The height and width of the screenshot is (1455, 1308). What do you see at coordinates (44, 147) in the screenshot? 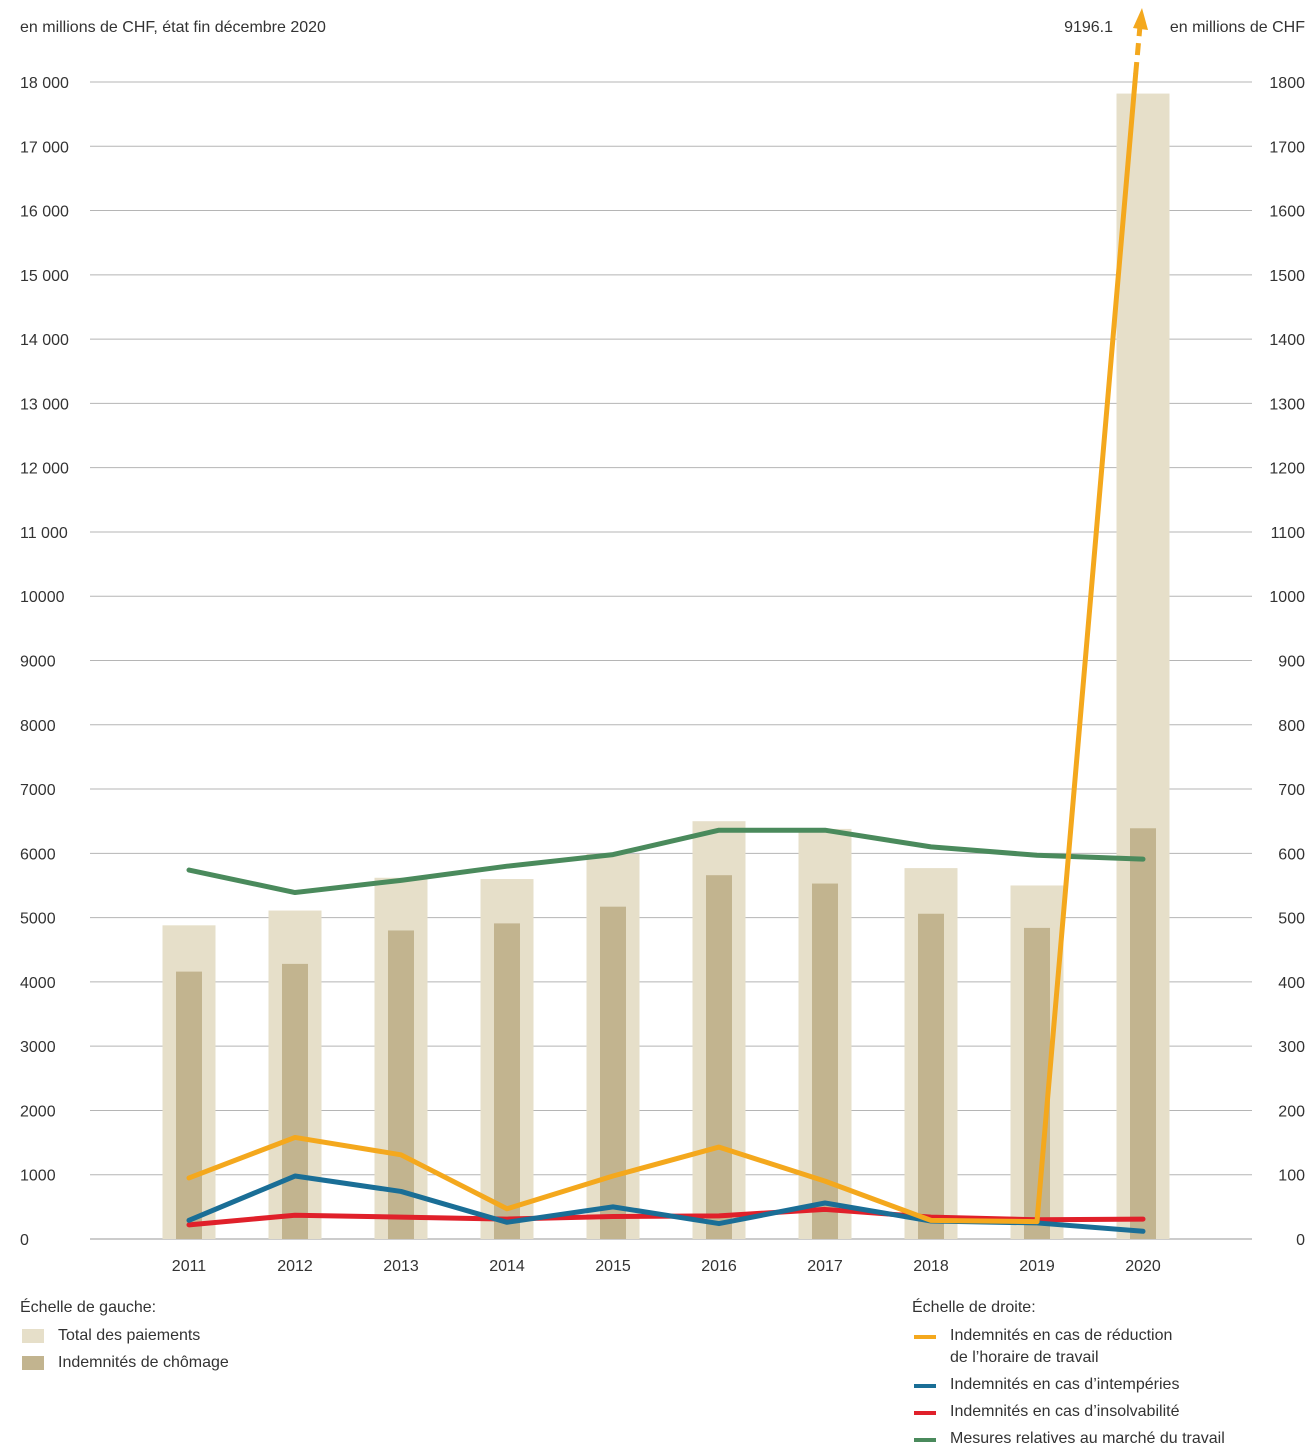
I see `left-tick-label: 17 000` at bounding box center [44, 147].